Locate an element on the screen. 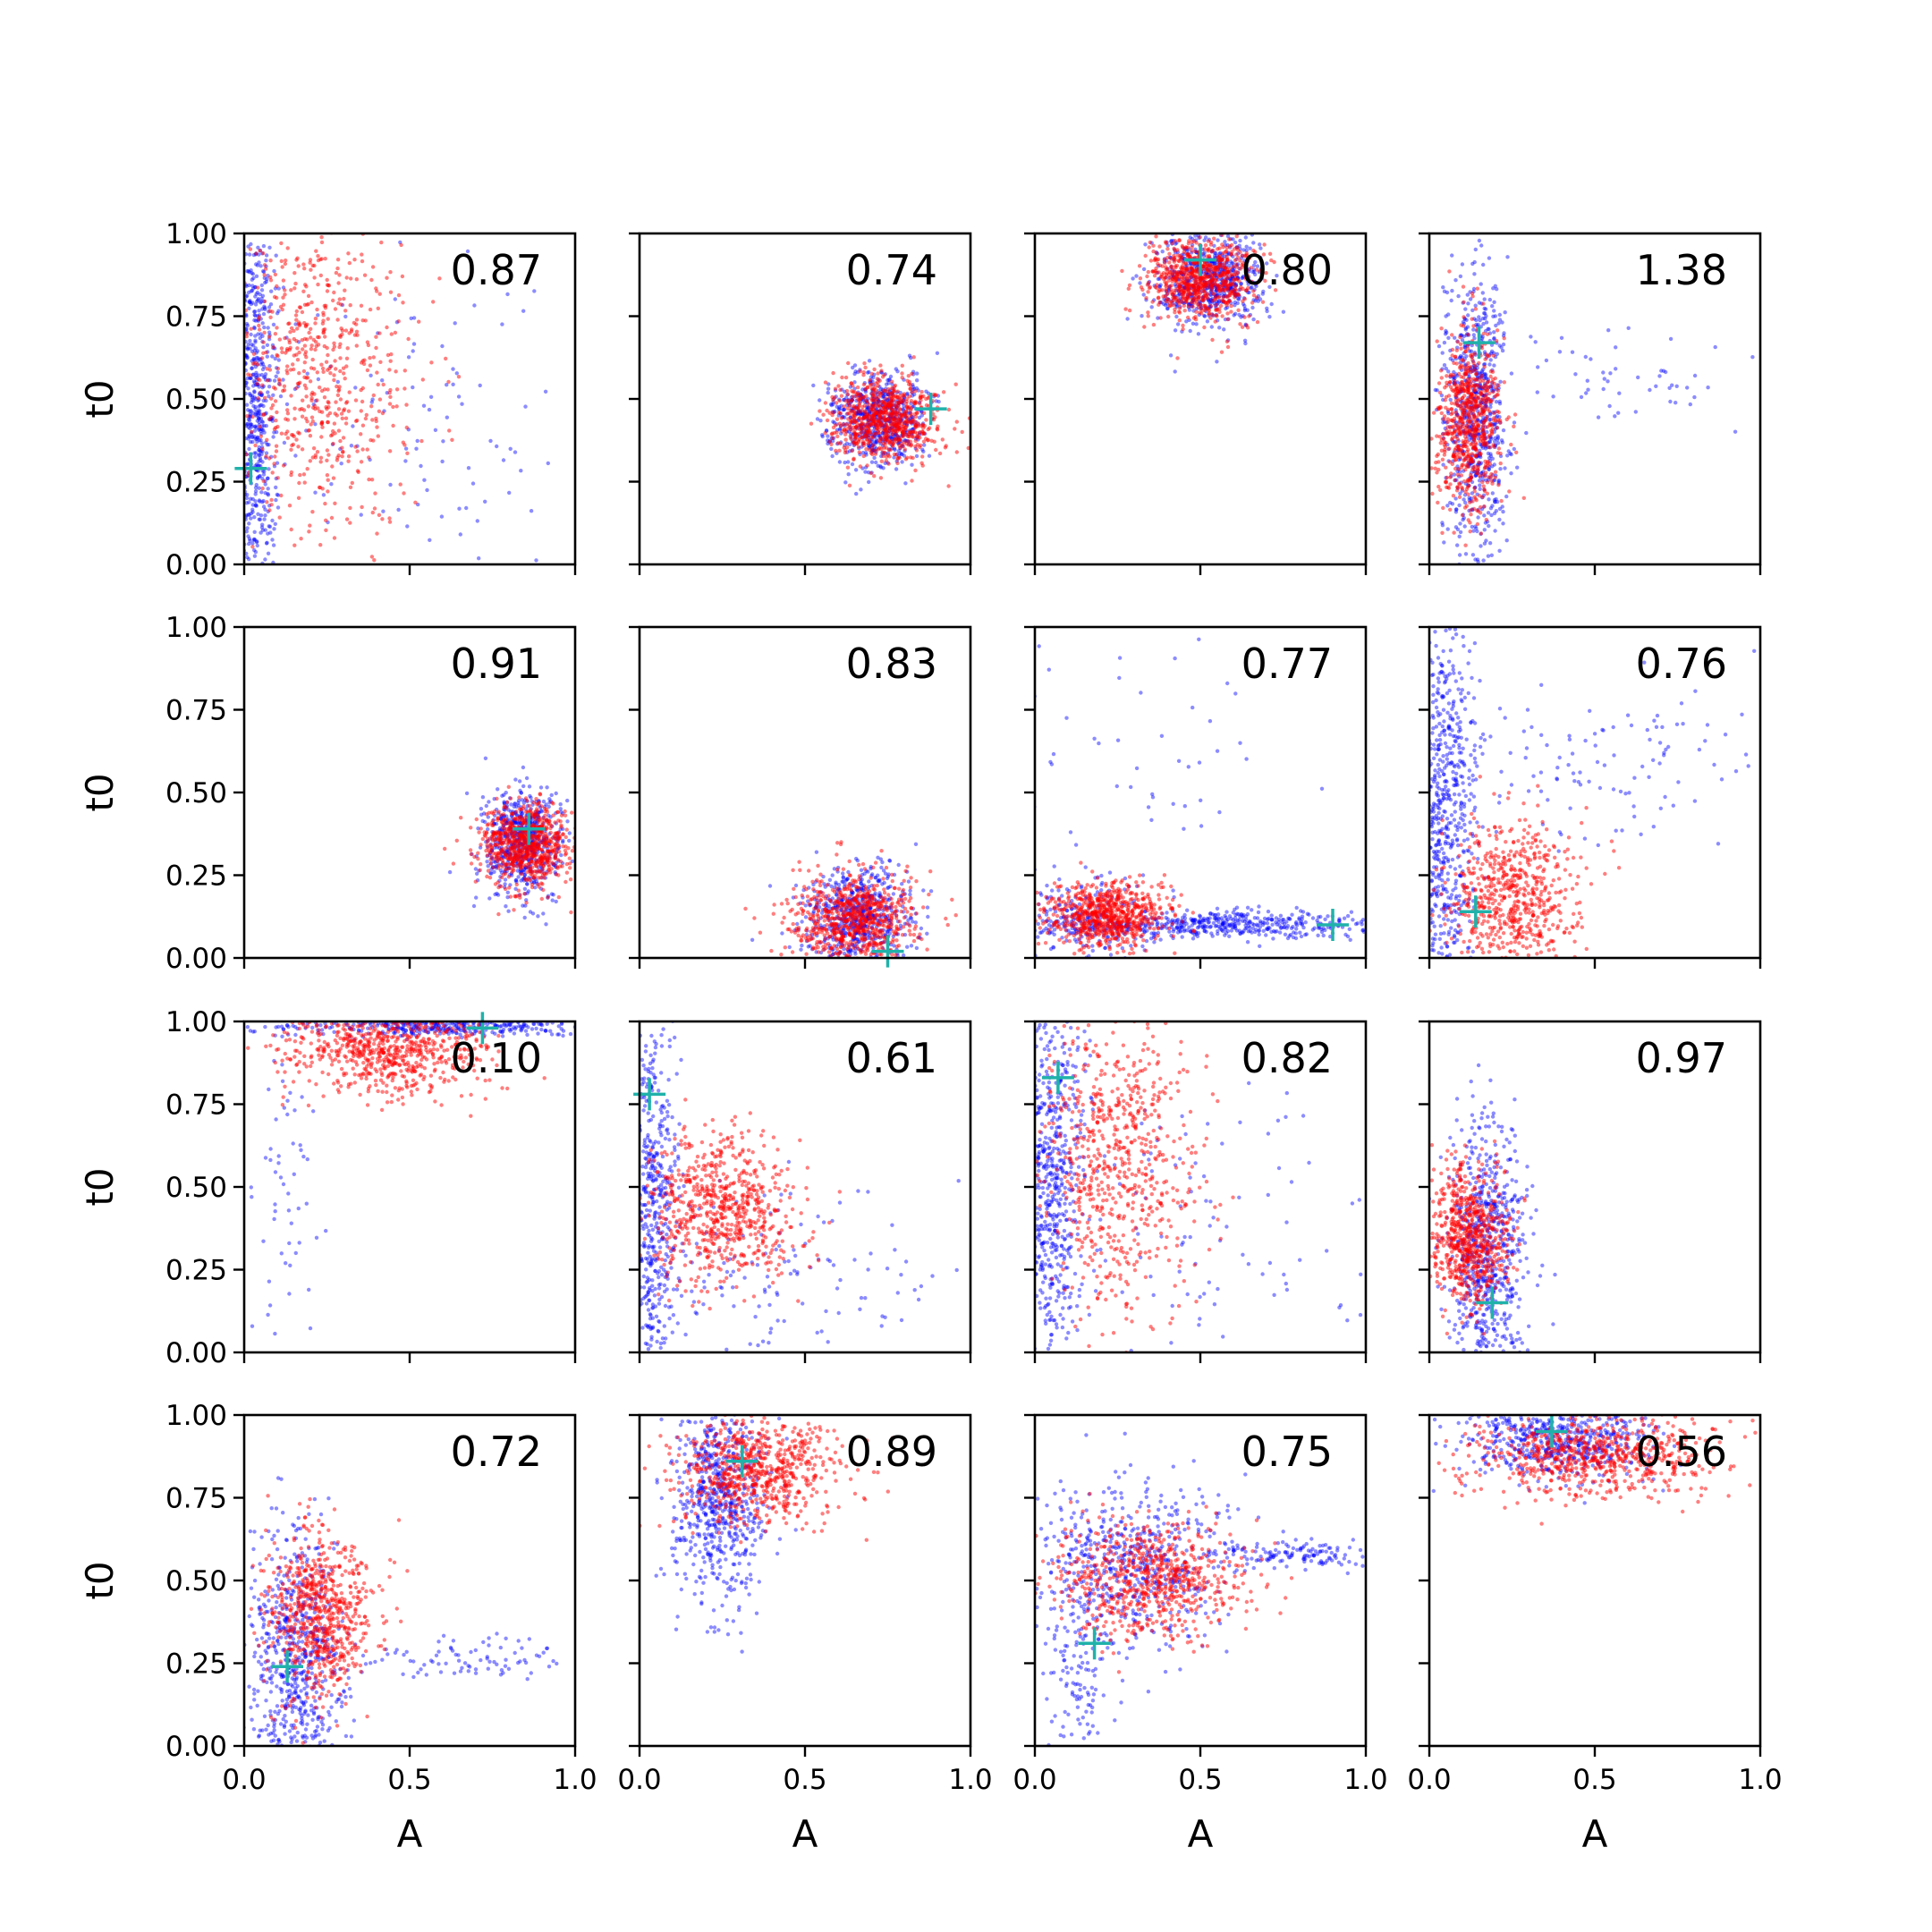 The image size is (1932, 1932). y-tick-label: 1.00 is located at coordinates (196, 234).